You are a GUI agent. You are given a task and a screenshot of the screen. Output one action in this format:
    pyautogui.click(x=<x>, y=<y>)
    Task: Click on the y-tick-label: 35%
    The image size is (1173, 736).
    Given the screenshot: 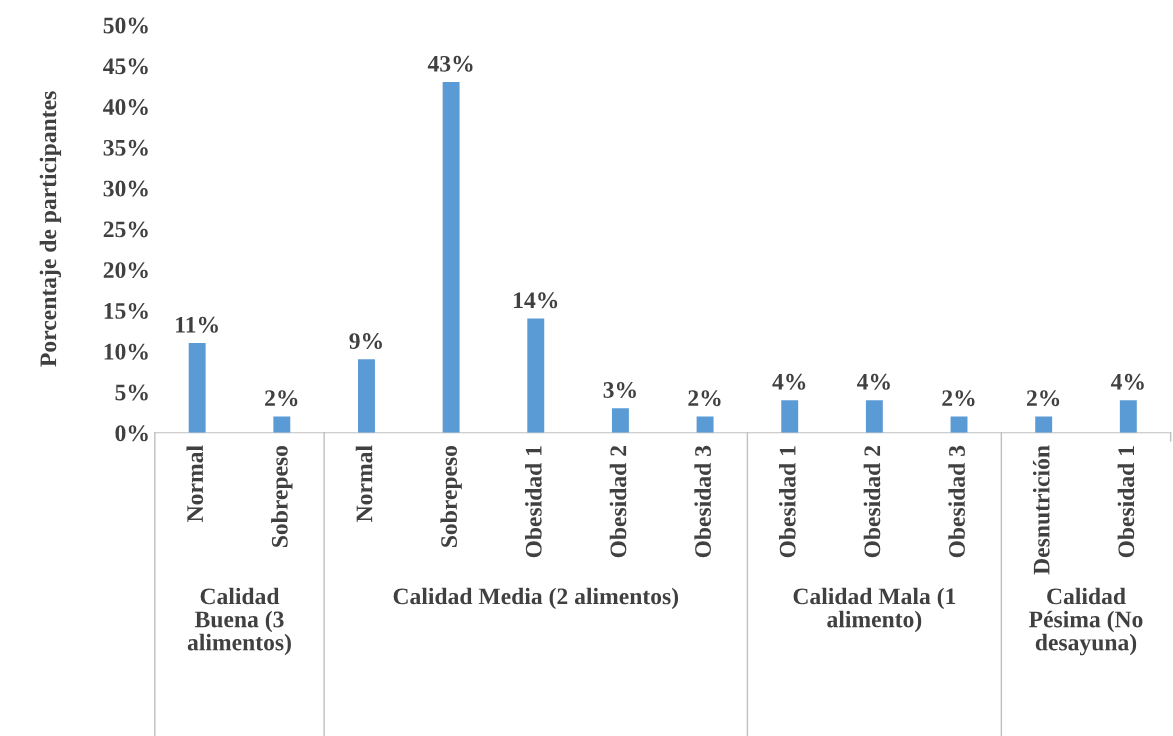 What is the action you would take?
    pyautogui.click(x=125, y=147)
    